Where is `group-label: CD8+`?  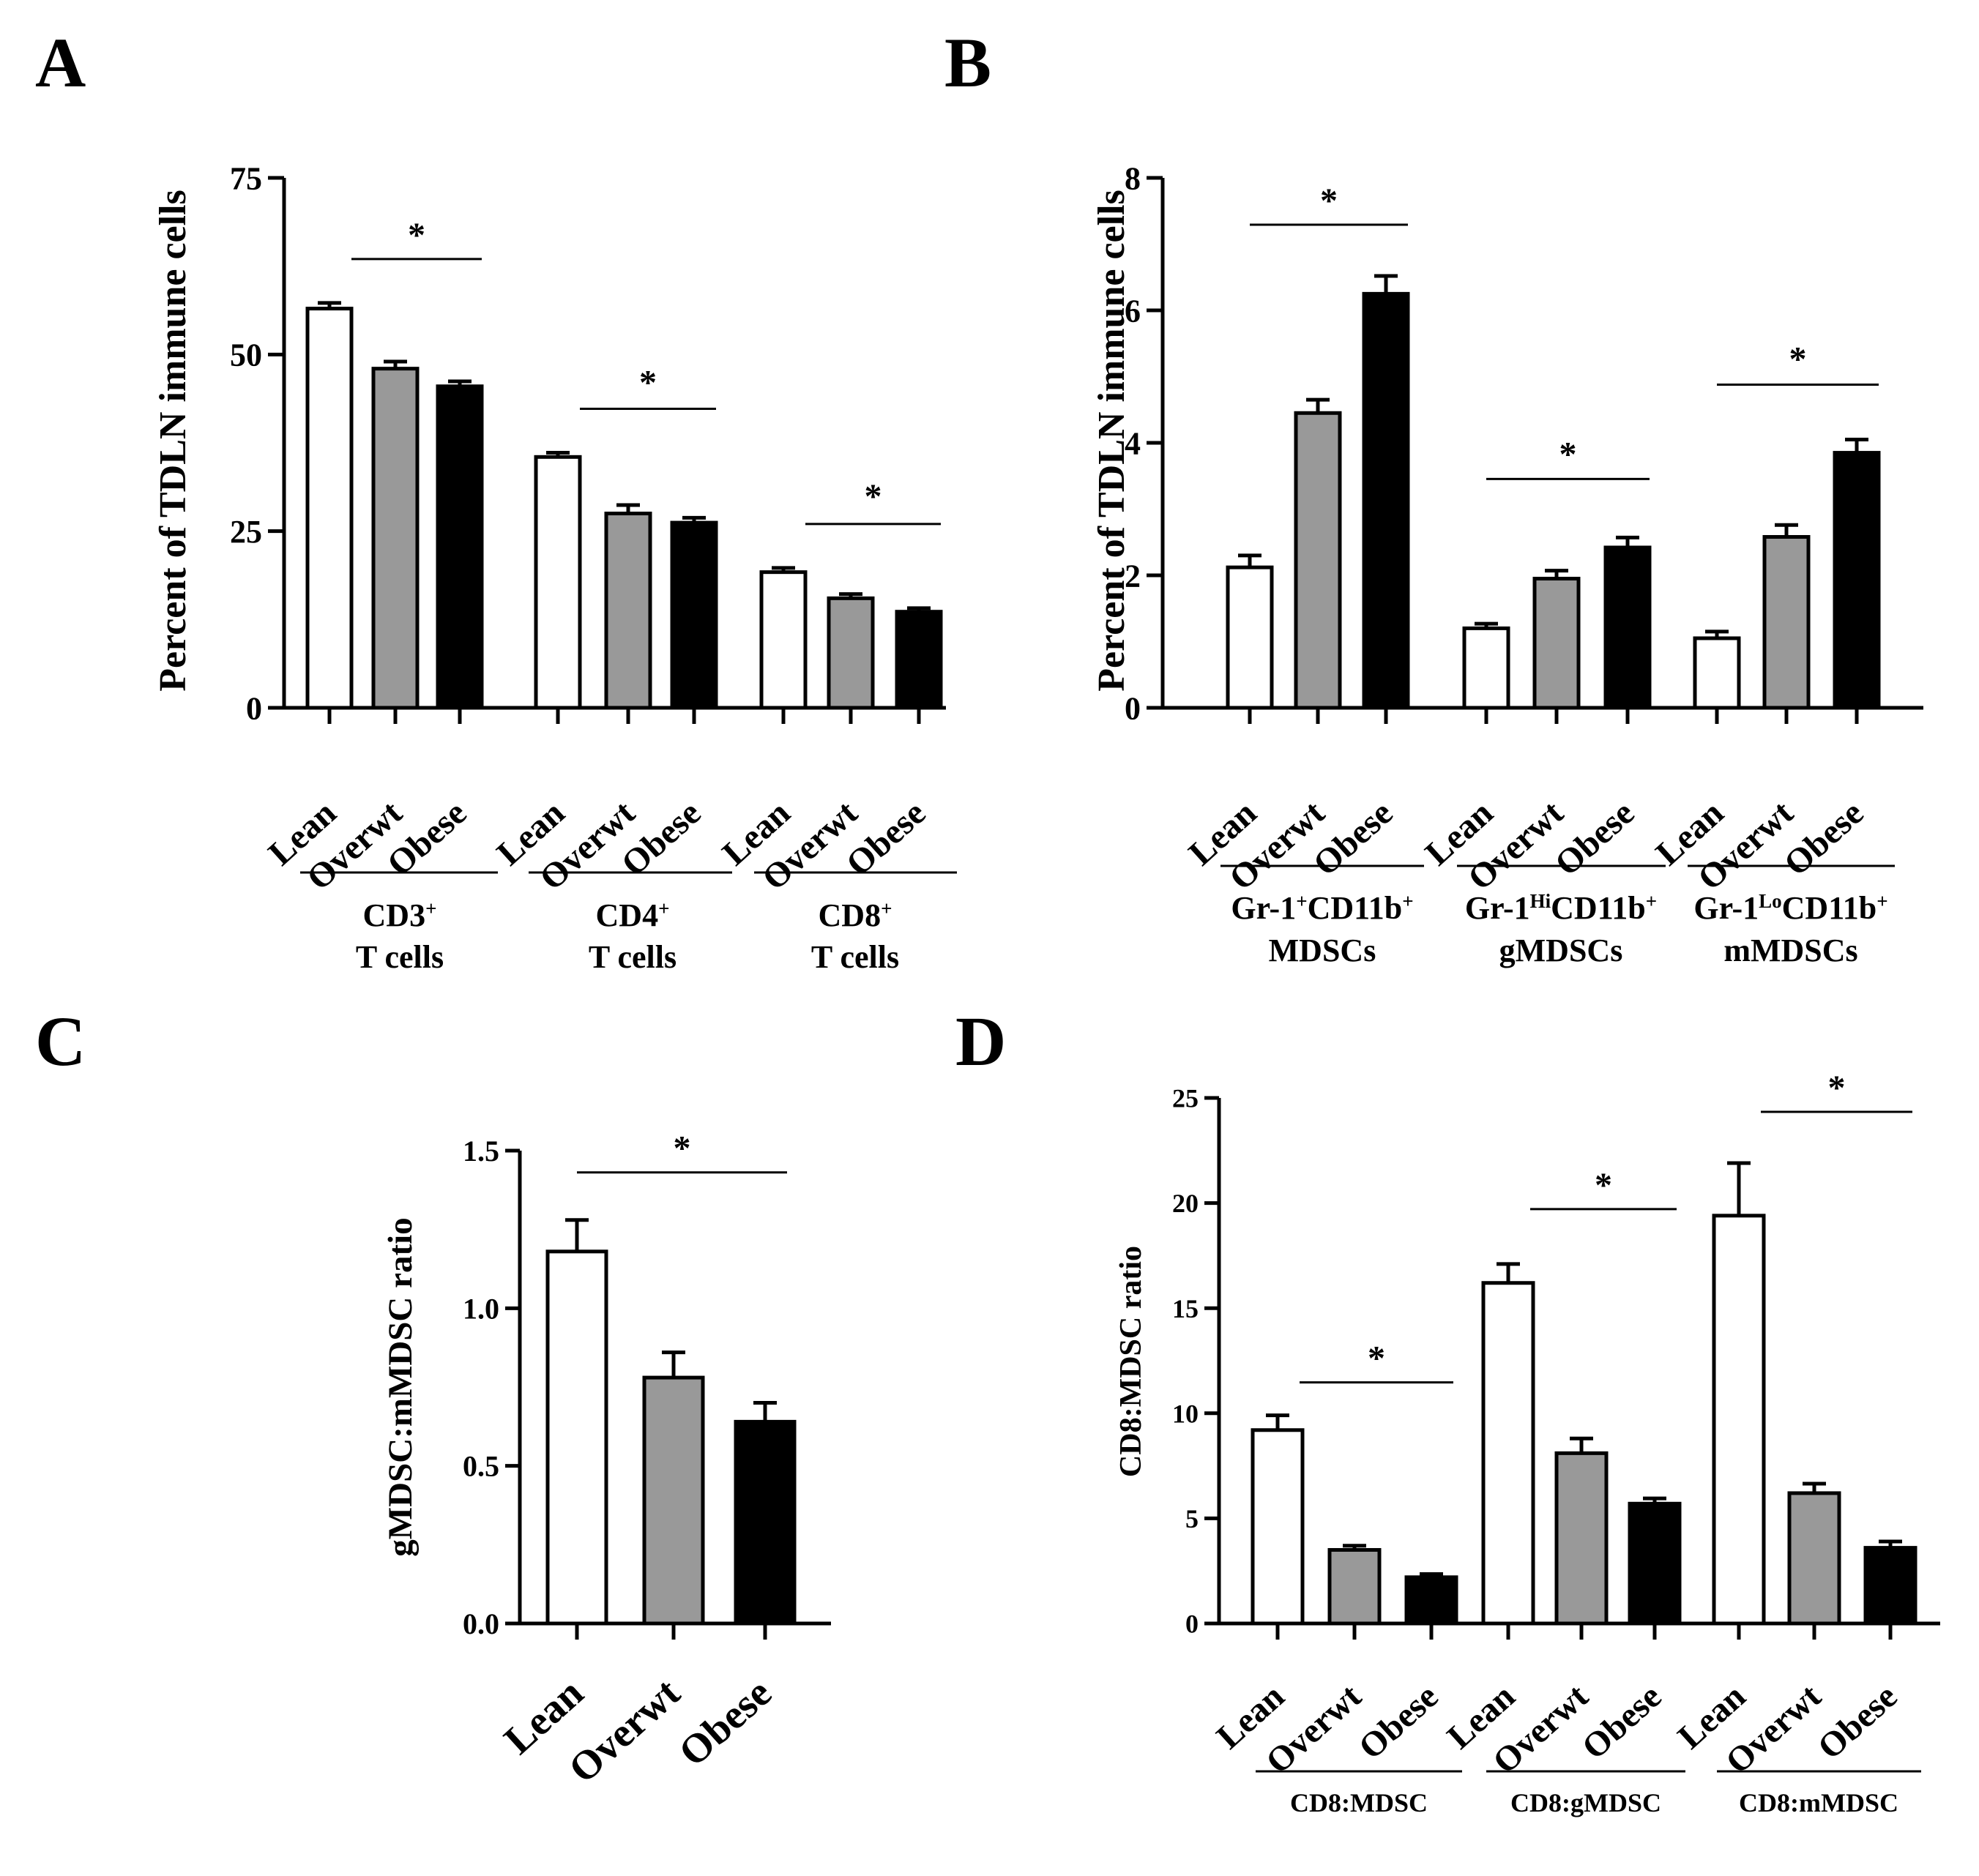 group-label: CD8+ is located at coordinates (855, 915).